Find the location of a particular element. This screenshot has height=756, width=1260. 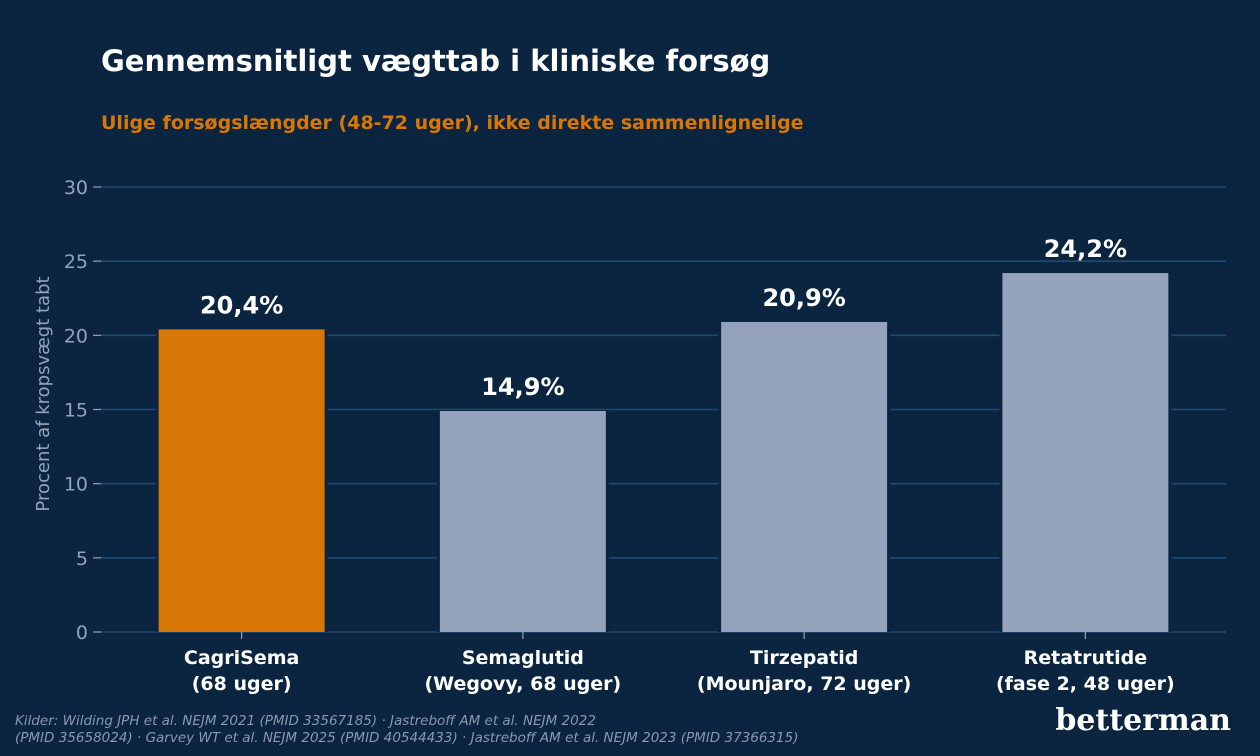

y-tick-label-0: 0 is located at coordinates (82, 633).